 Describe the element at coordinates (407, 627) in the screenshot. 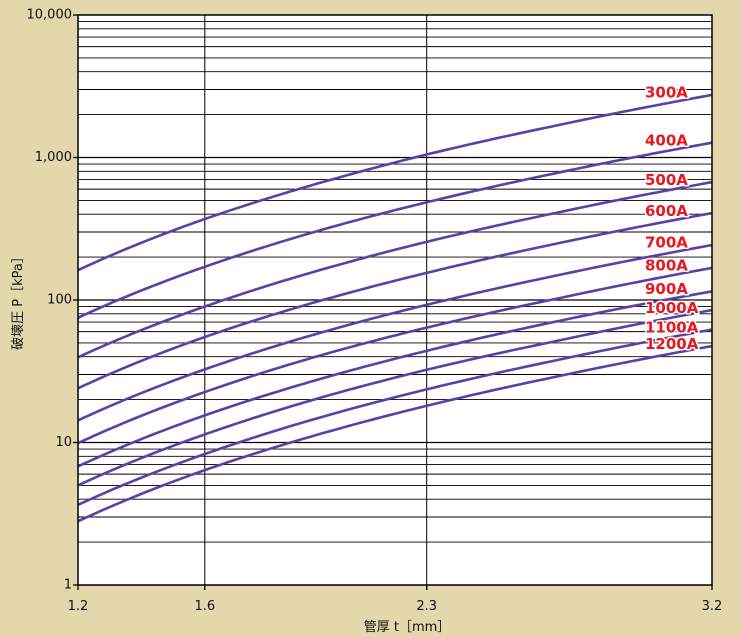

I see `x-axis-label: 管厚 t［mm］` at that location.